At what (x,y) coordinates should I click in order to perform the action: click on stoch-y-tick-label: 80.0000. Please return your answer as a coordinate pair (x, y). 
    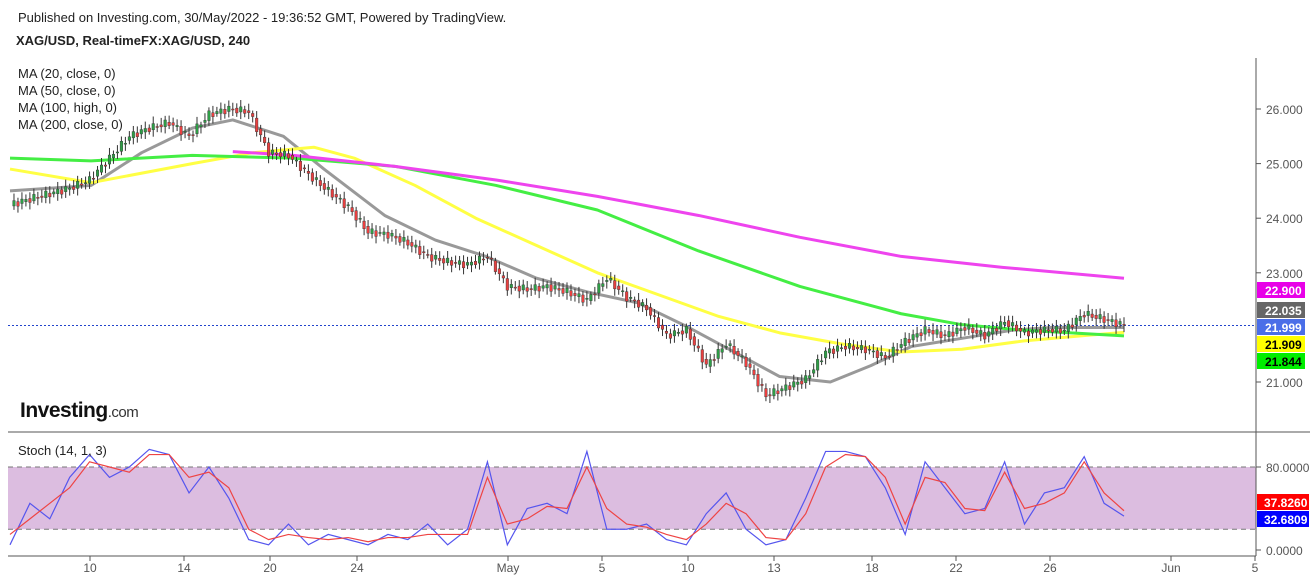
    Looking at the image, I should click on (1288, 468).